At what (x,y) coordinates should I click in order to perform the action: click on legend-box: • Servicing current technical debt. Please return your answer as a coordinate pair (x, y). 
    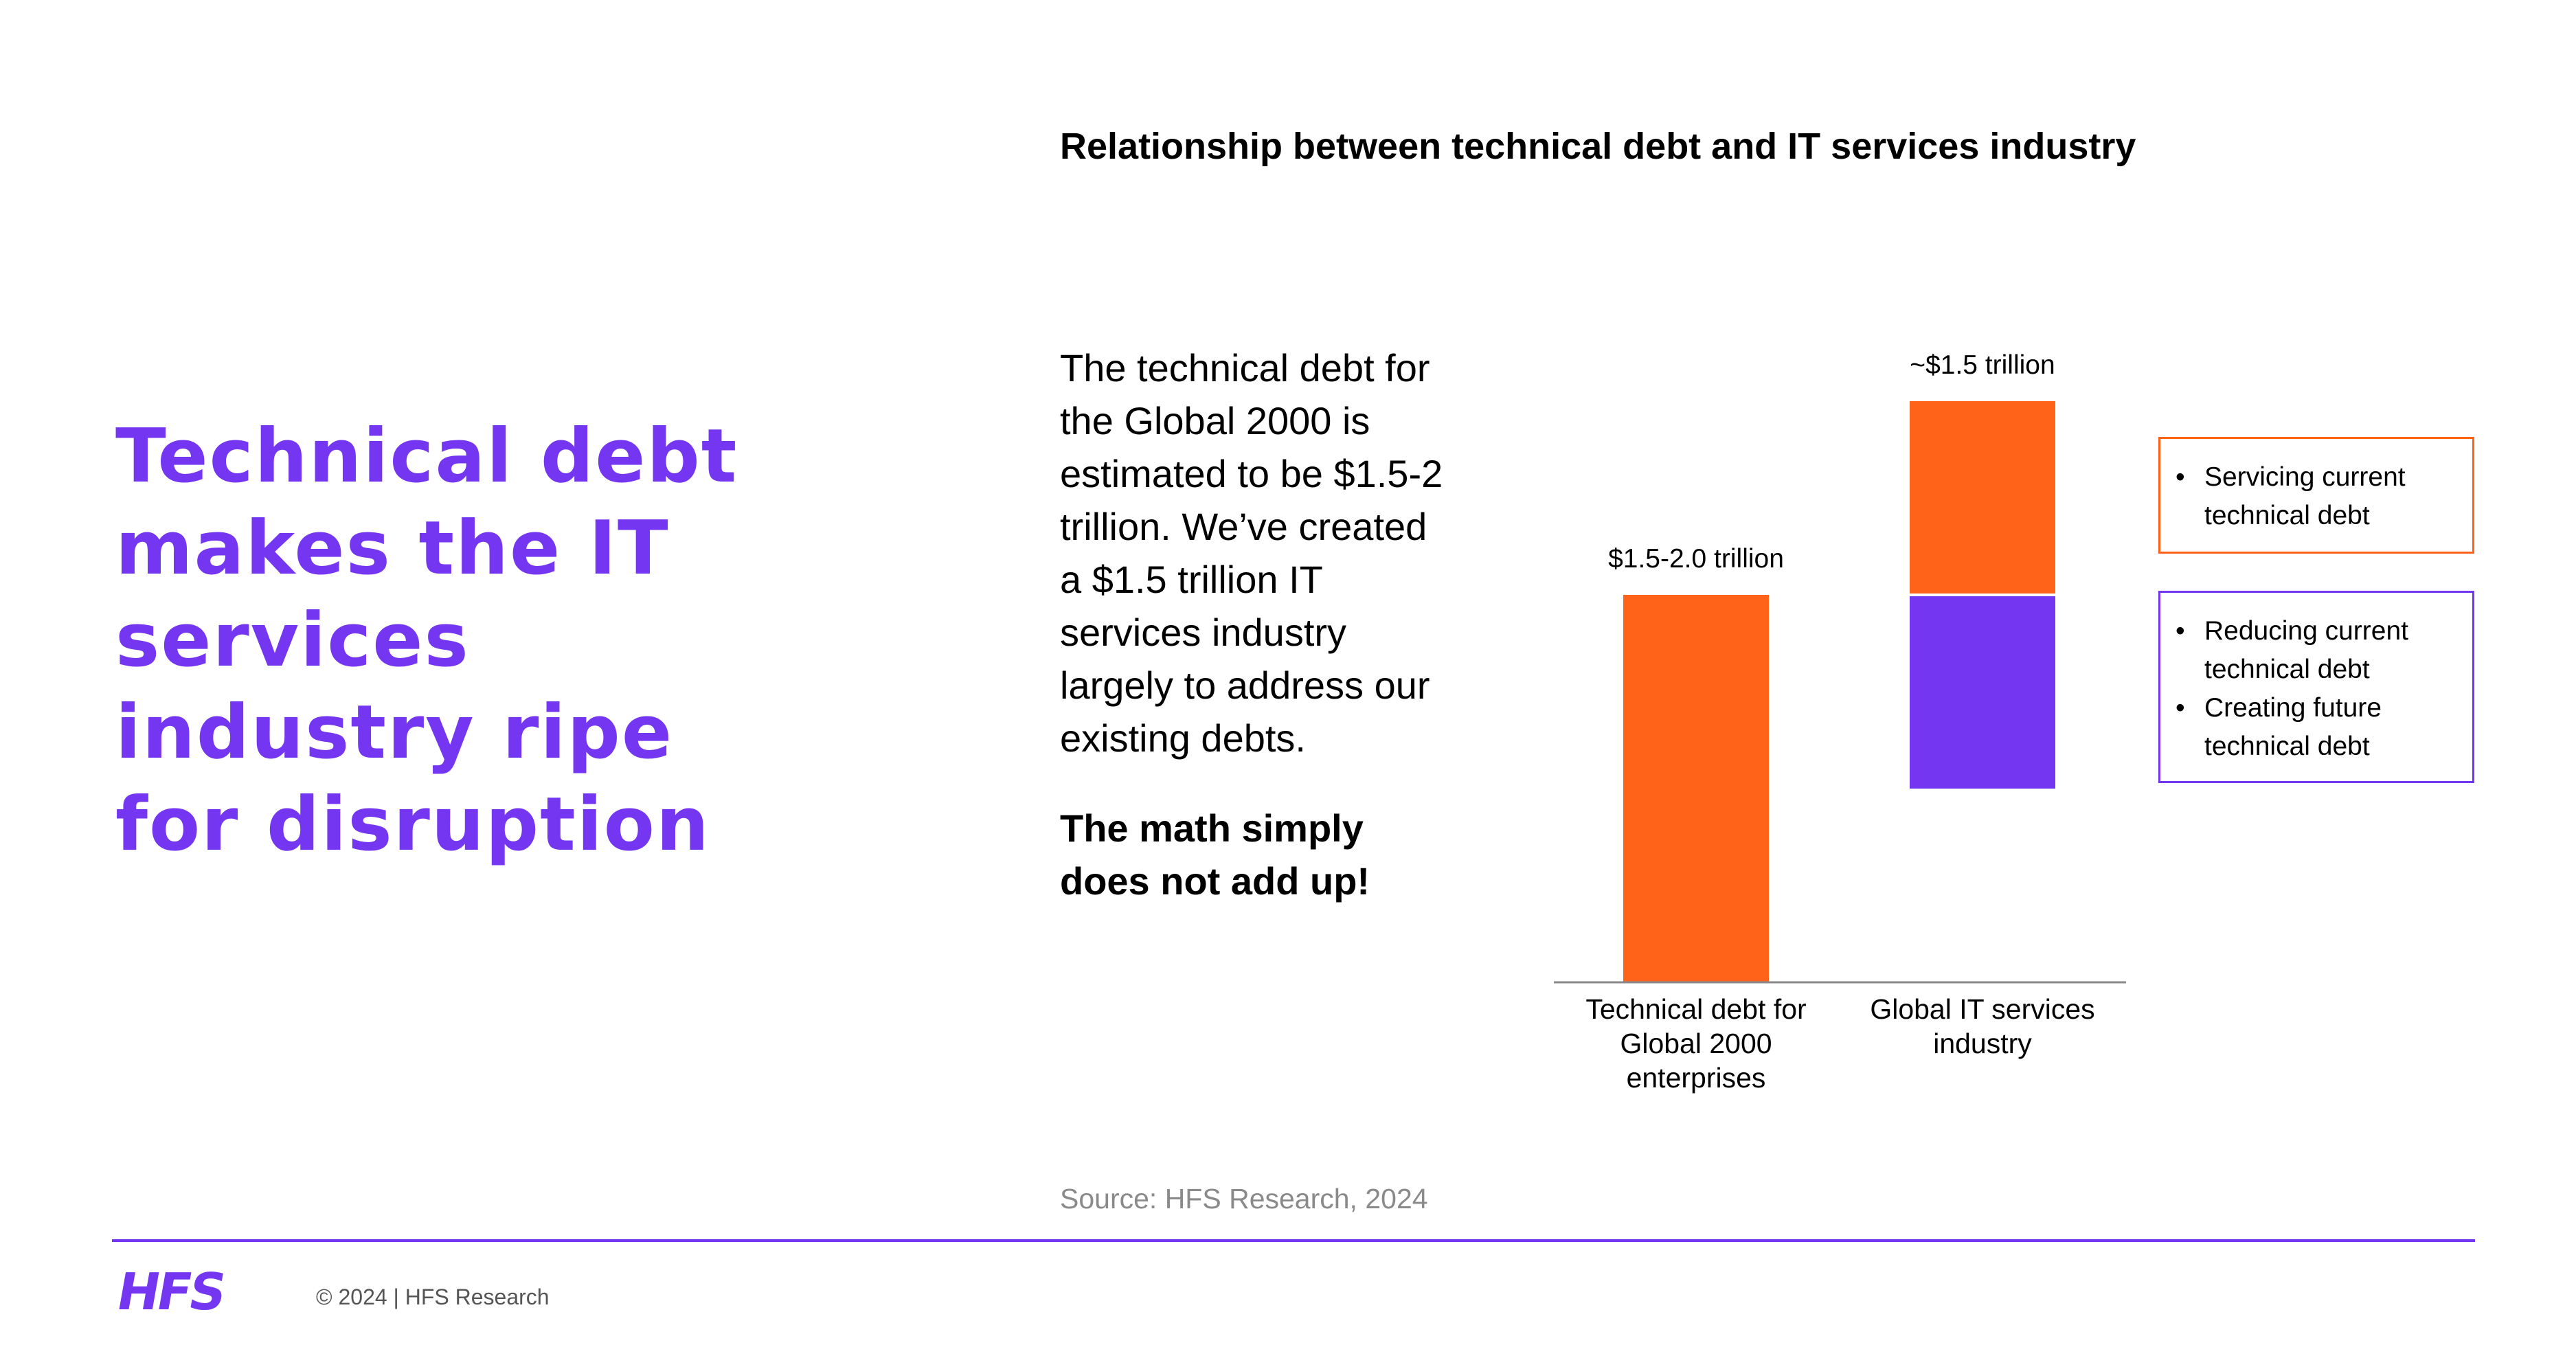
    Looking at the image, I should click on (2316, 496).